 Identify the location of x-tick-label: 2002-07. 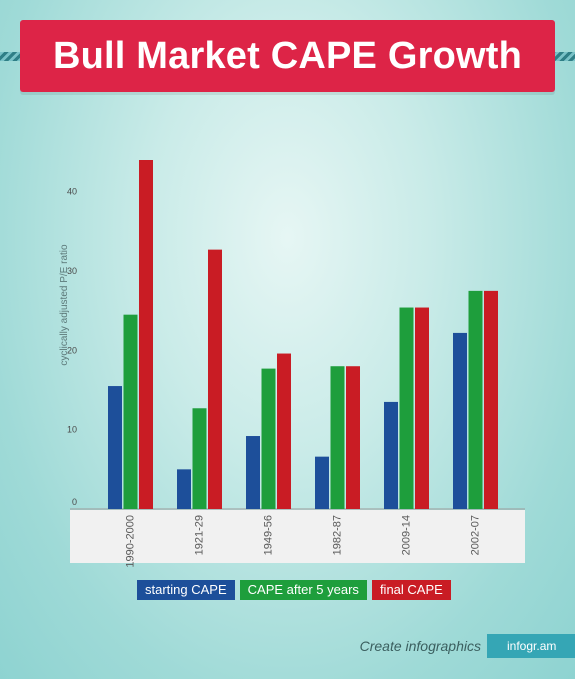
(476, 535).